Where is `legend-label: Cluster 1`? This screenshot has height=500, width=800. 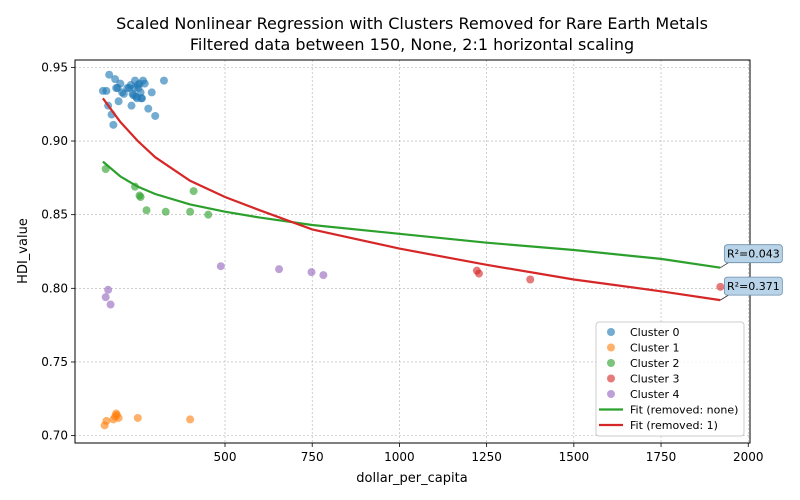
legend-label: Cluster 1 is located at coordinates (655, 348).